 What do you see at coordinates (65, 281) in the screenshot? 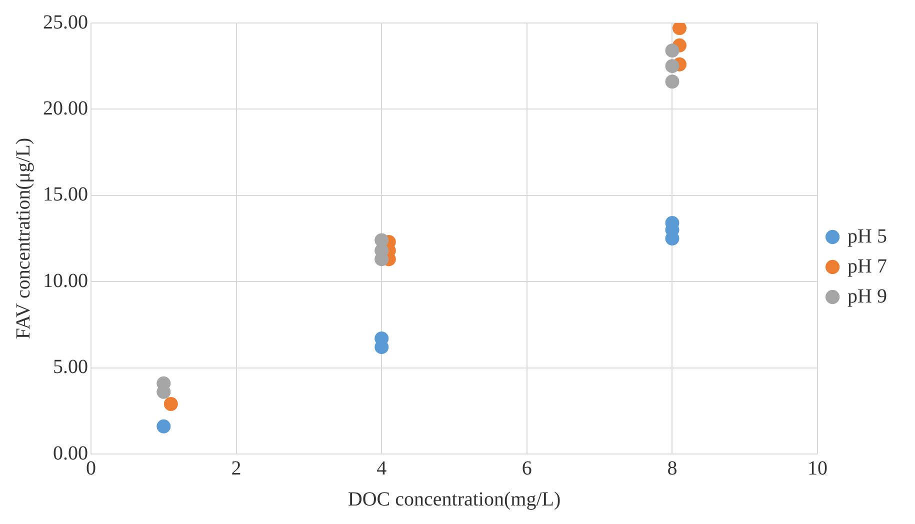
I see `y-tick-label: 10.00` at bounding box center [65, 281].